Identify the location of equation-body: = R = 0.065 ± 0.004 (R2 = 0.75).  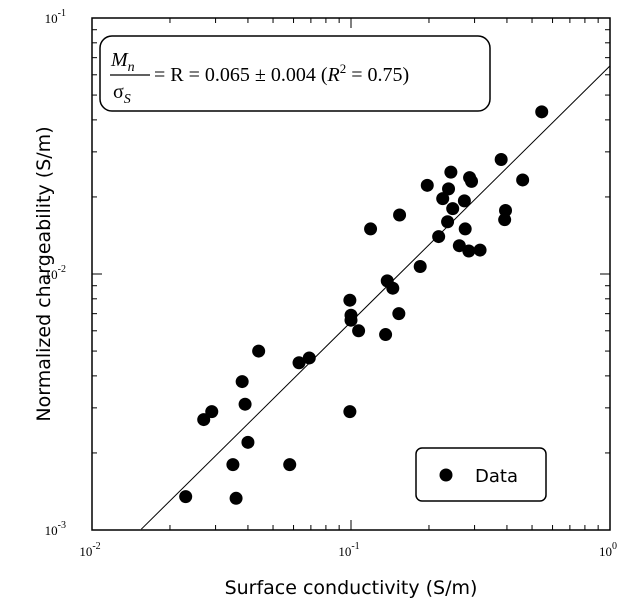
(281, 73).